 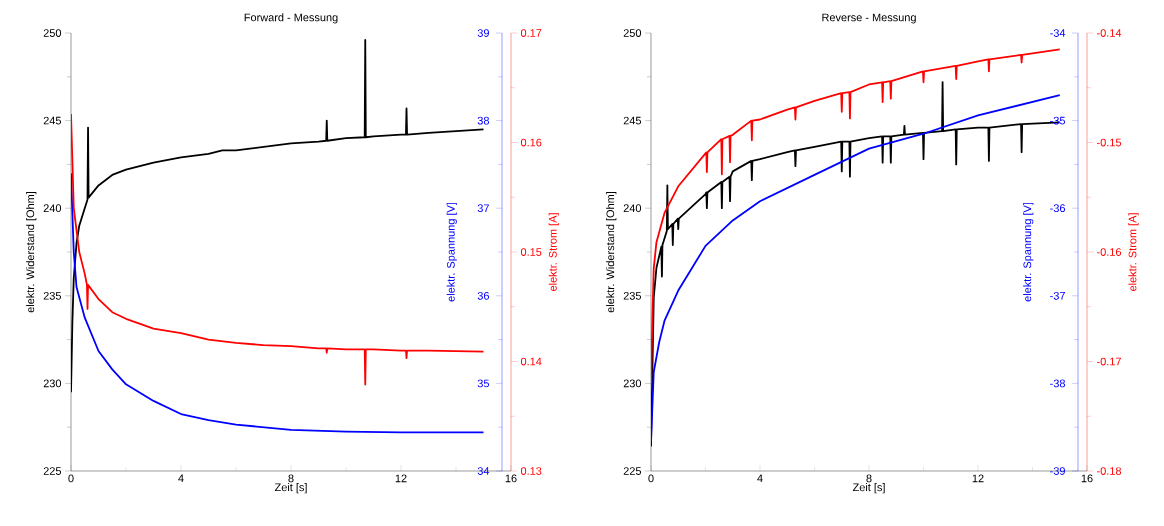 I want to click on y2-tick-label: -39, so click(x=1057, y=471).